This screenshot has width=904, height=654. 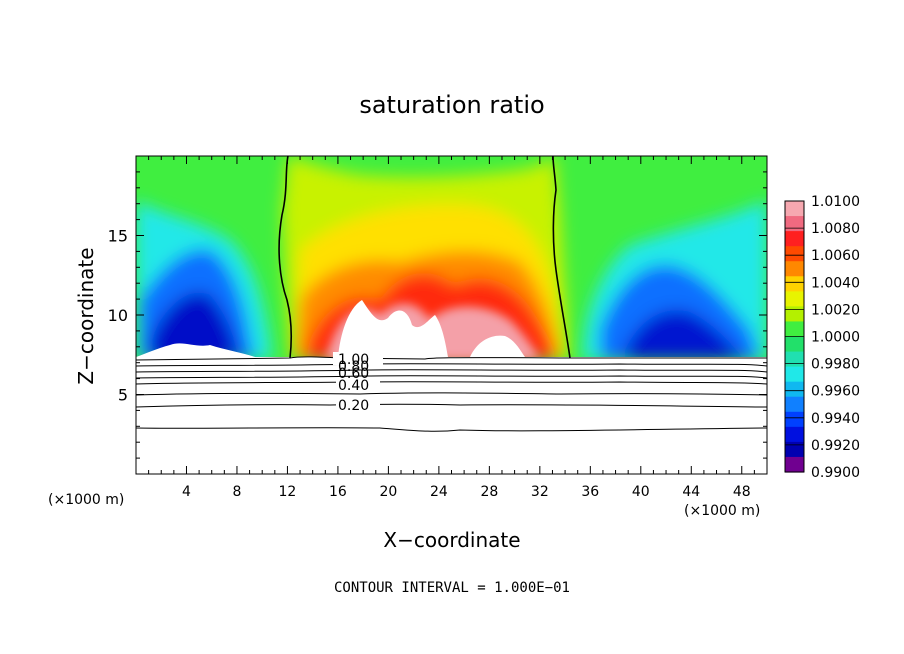 I want to click on field-lower-white, so click(x=451, y=415).